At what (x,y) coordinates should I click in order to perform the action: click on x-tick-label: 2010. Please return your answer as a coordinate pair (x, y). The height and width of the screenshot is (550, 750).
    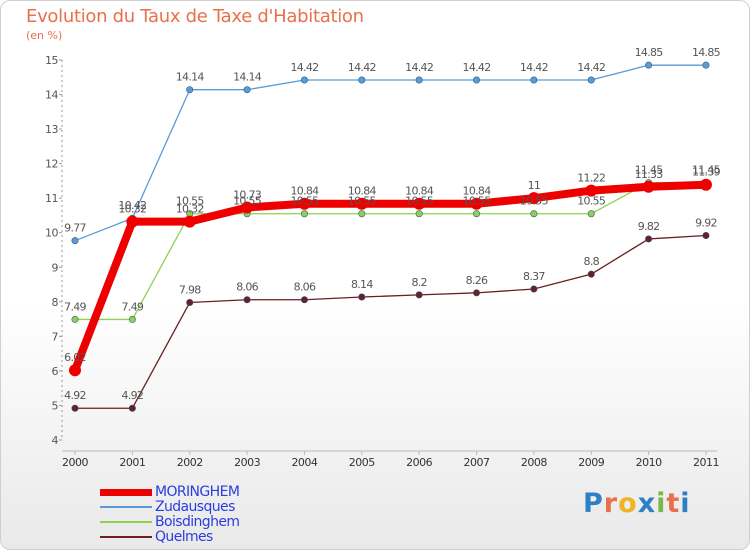
    Looking at the image, I should click on (649, 462).